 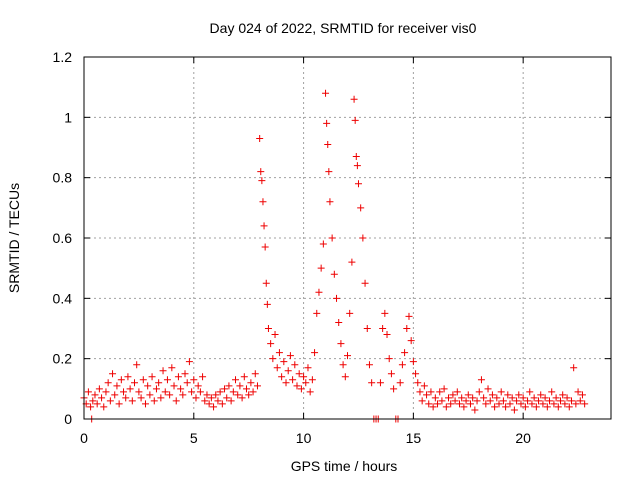 I want to click on x-tick-label: 5, so click(x=194, y=438).